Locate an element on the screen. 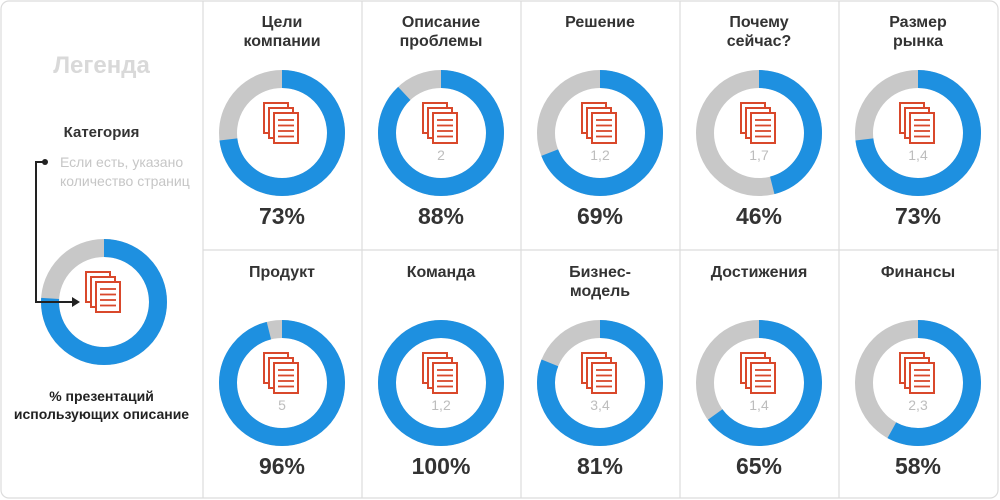 Image resolution: width=1000 pixels, height=500 pixels. percent-label: 88% is located at coordinates (441, 216).